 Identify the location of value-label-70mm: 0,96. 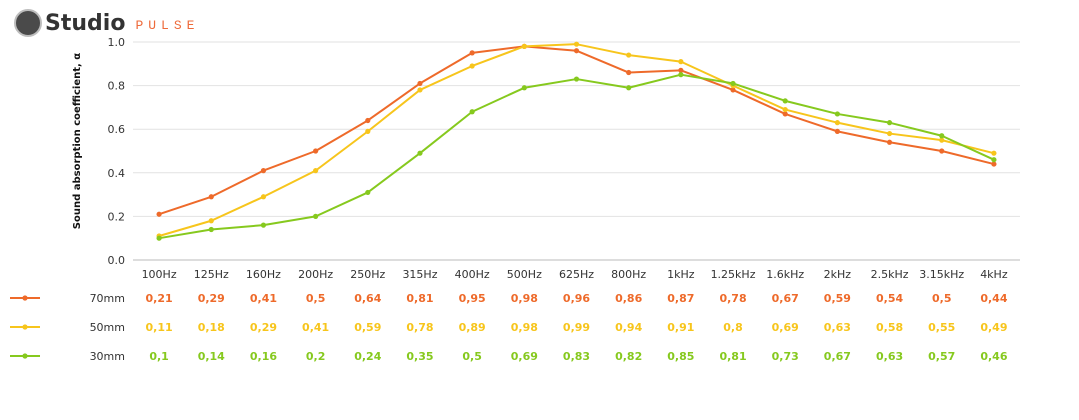
(576, 298).